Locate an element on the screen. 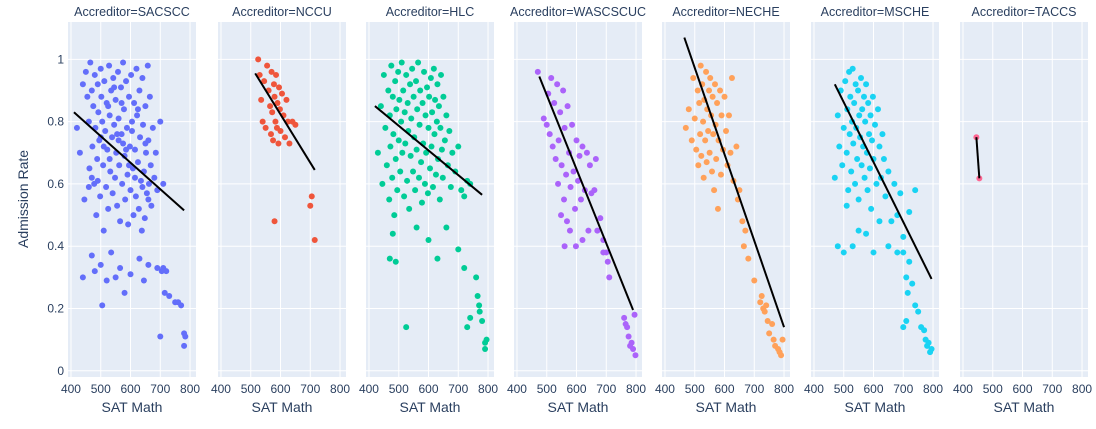 Image resolution: width=1096 pixels, height=429 pixels. trend-line is located at coordinates (129, 161).